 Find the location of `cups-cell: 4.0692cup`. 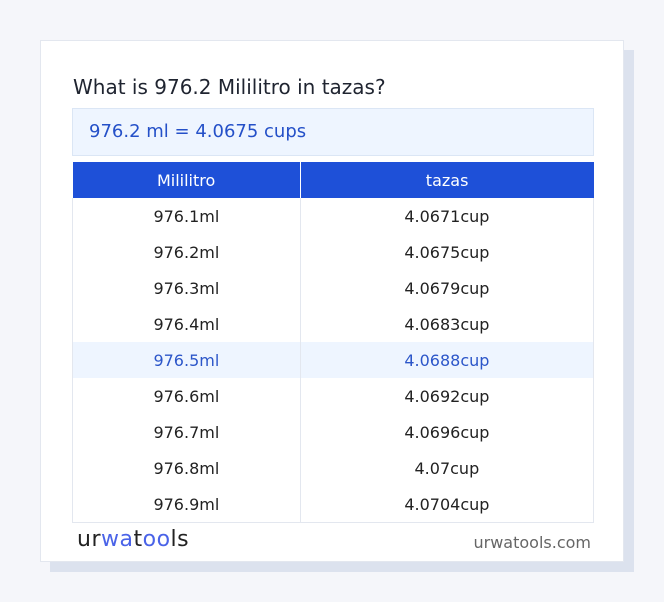

cups-cell: 4.0692cup is located at coordinates (447, 396).